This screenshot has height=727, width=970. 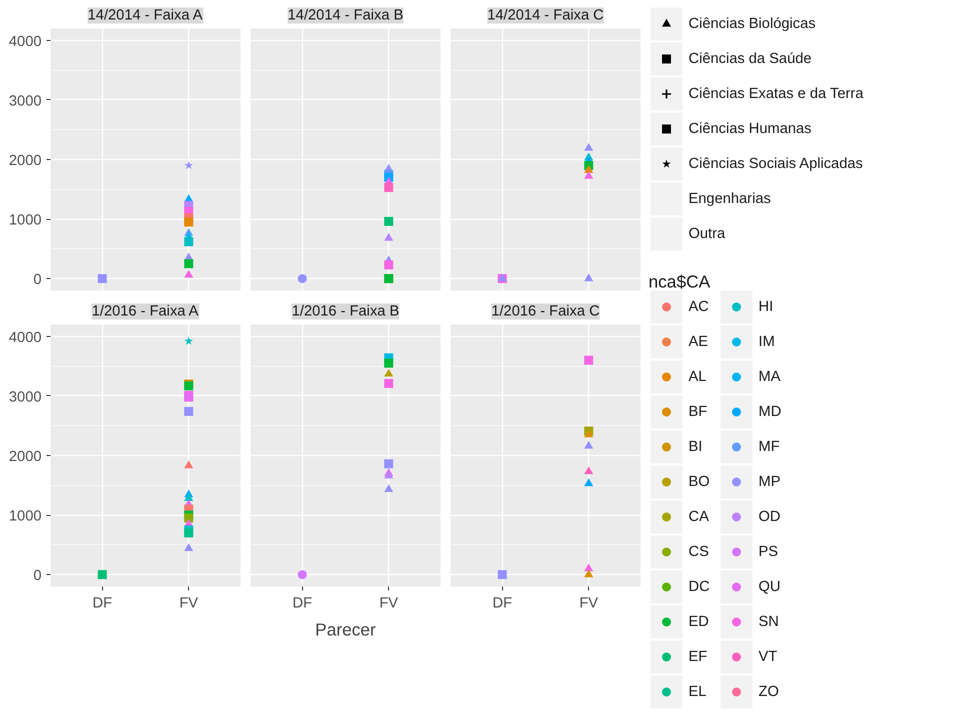 What do you see at coordinates (345, 630) in the screenshot?
I see `x-axis-title: Parecer` at bounding box center [345, 630].